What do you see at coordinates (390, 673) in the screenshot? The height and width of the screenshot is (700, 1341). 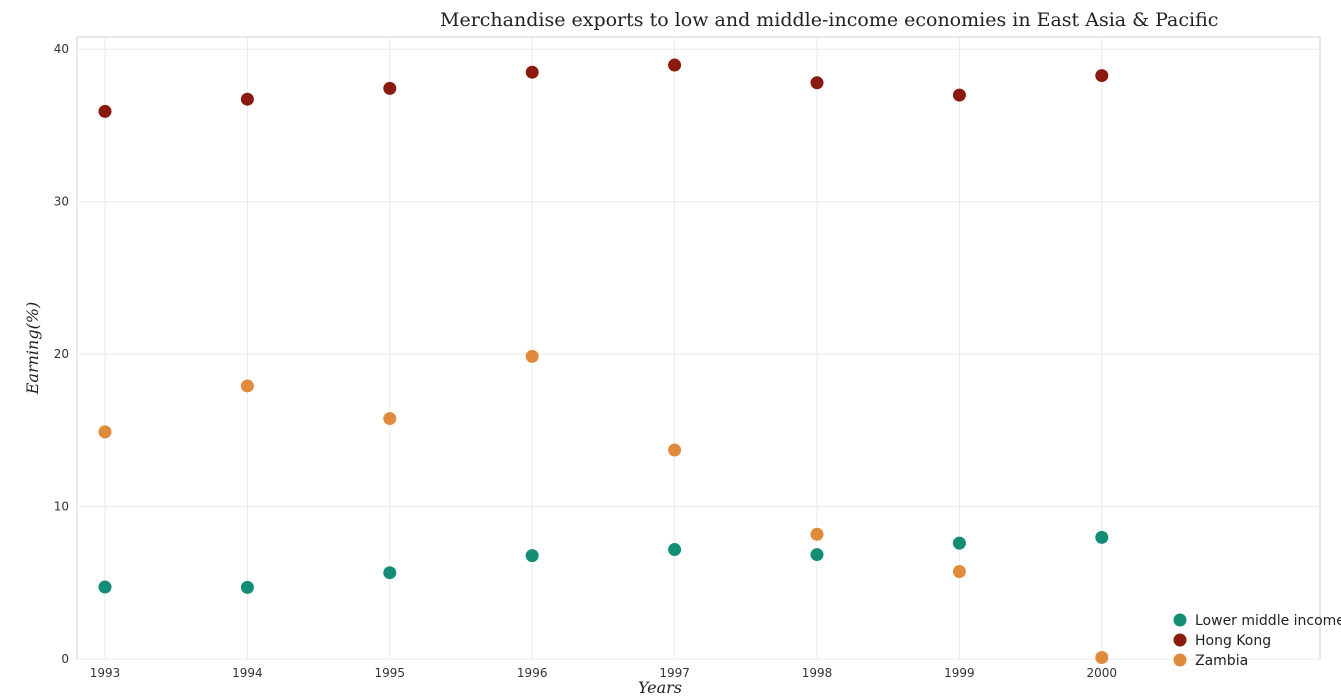 I see `x-tick-label: 1995` at bounding box center [390, 673].